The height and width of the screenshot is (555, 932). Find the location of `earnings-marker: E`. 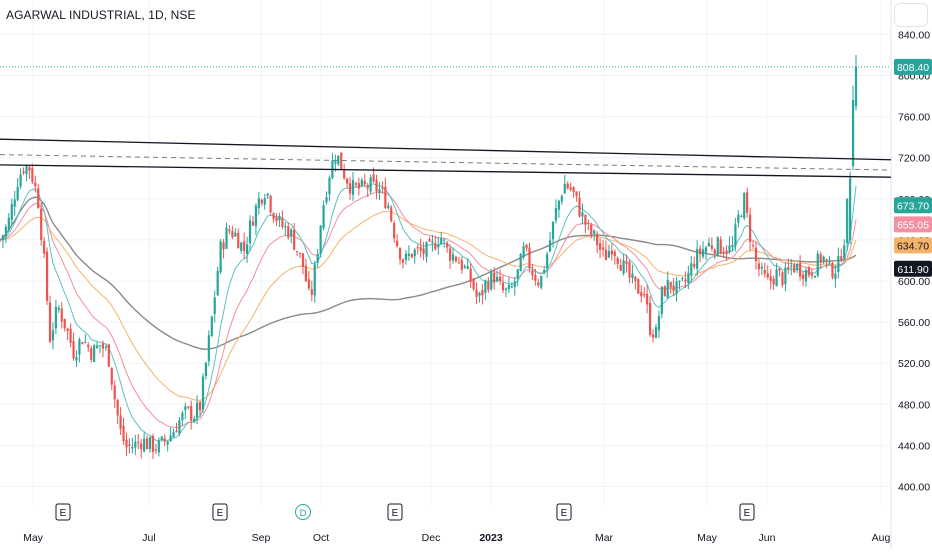

earnings-marker: E is located at coordinates (220, 512).